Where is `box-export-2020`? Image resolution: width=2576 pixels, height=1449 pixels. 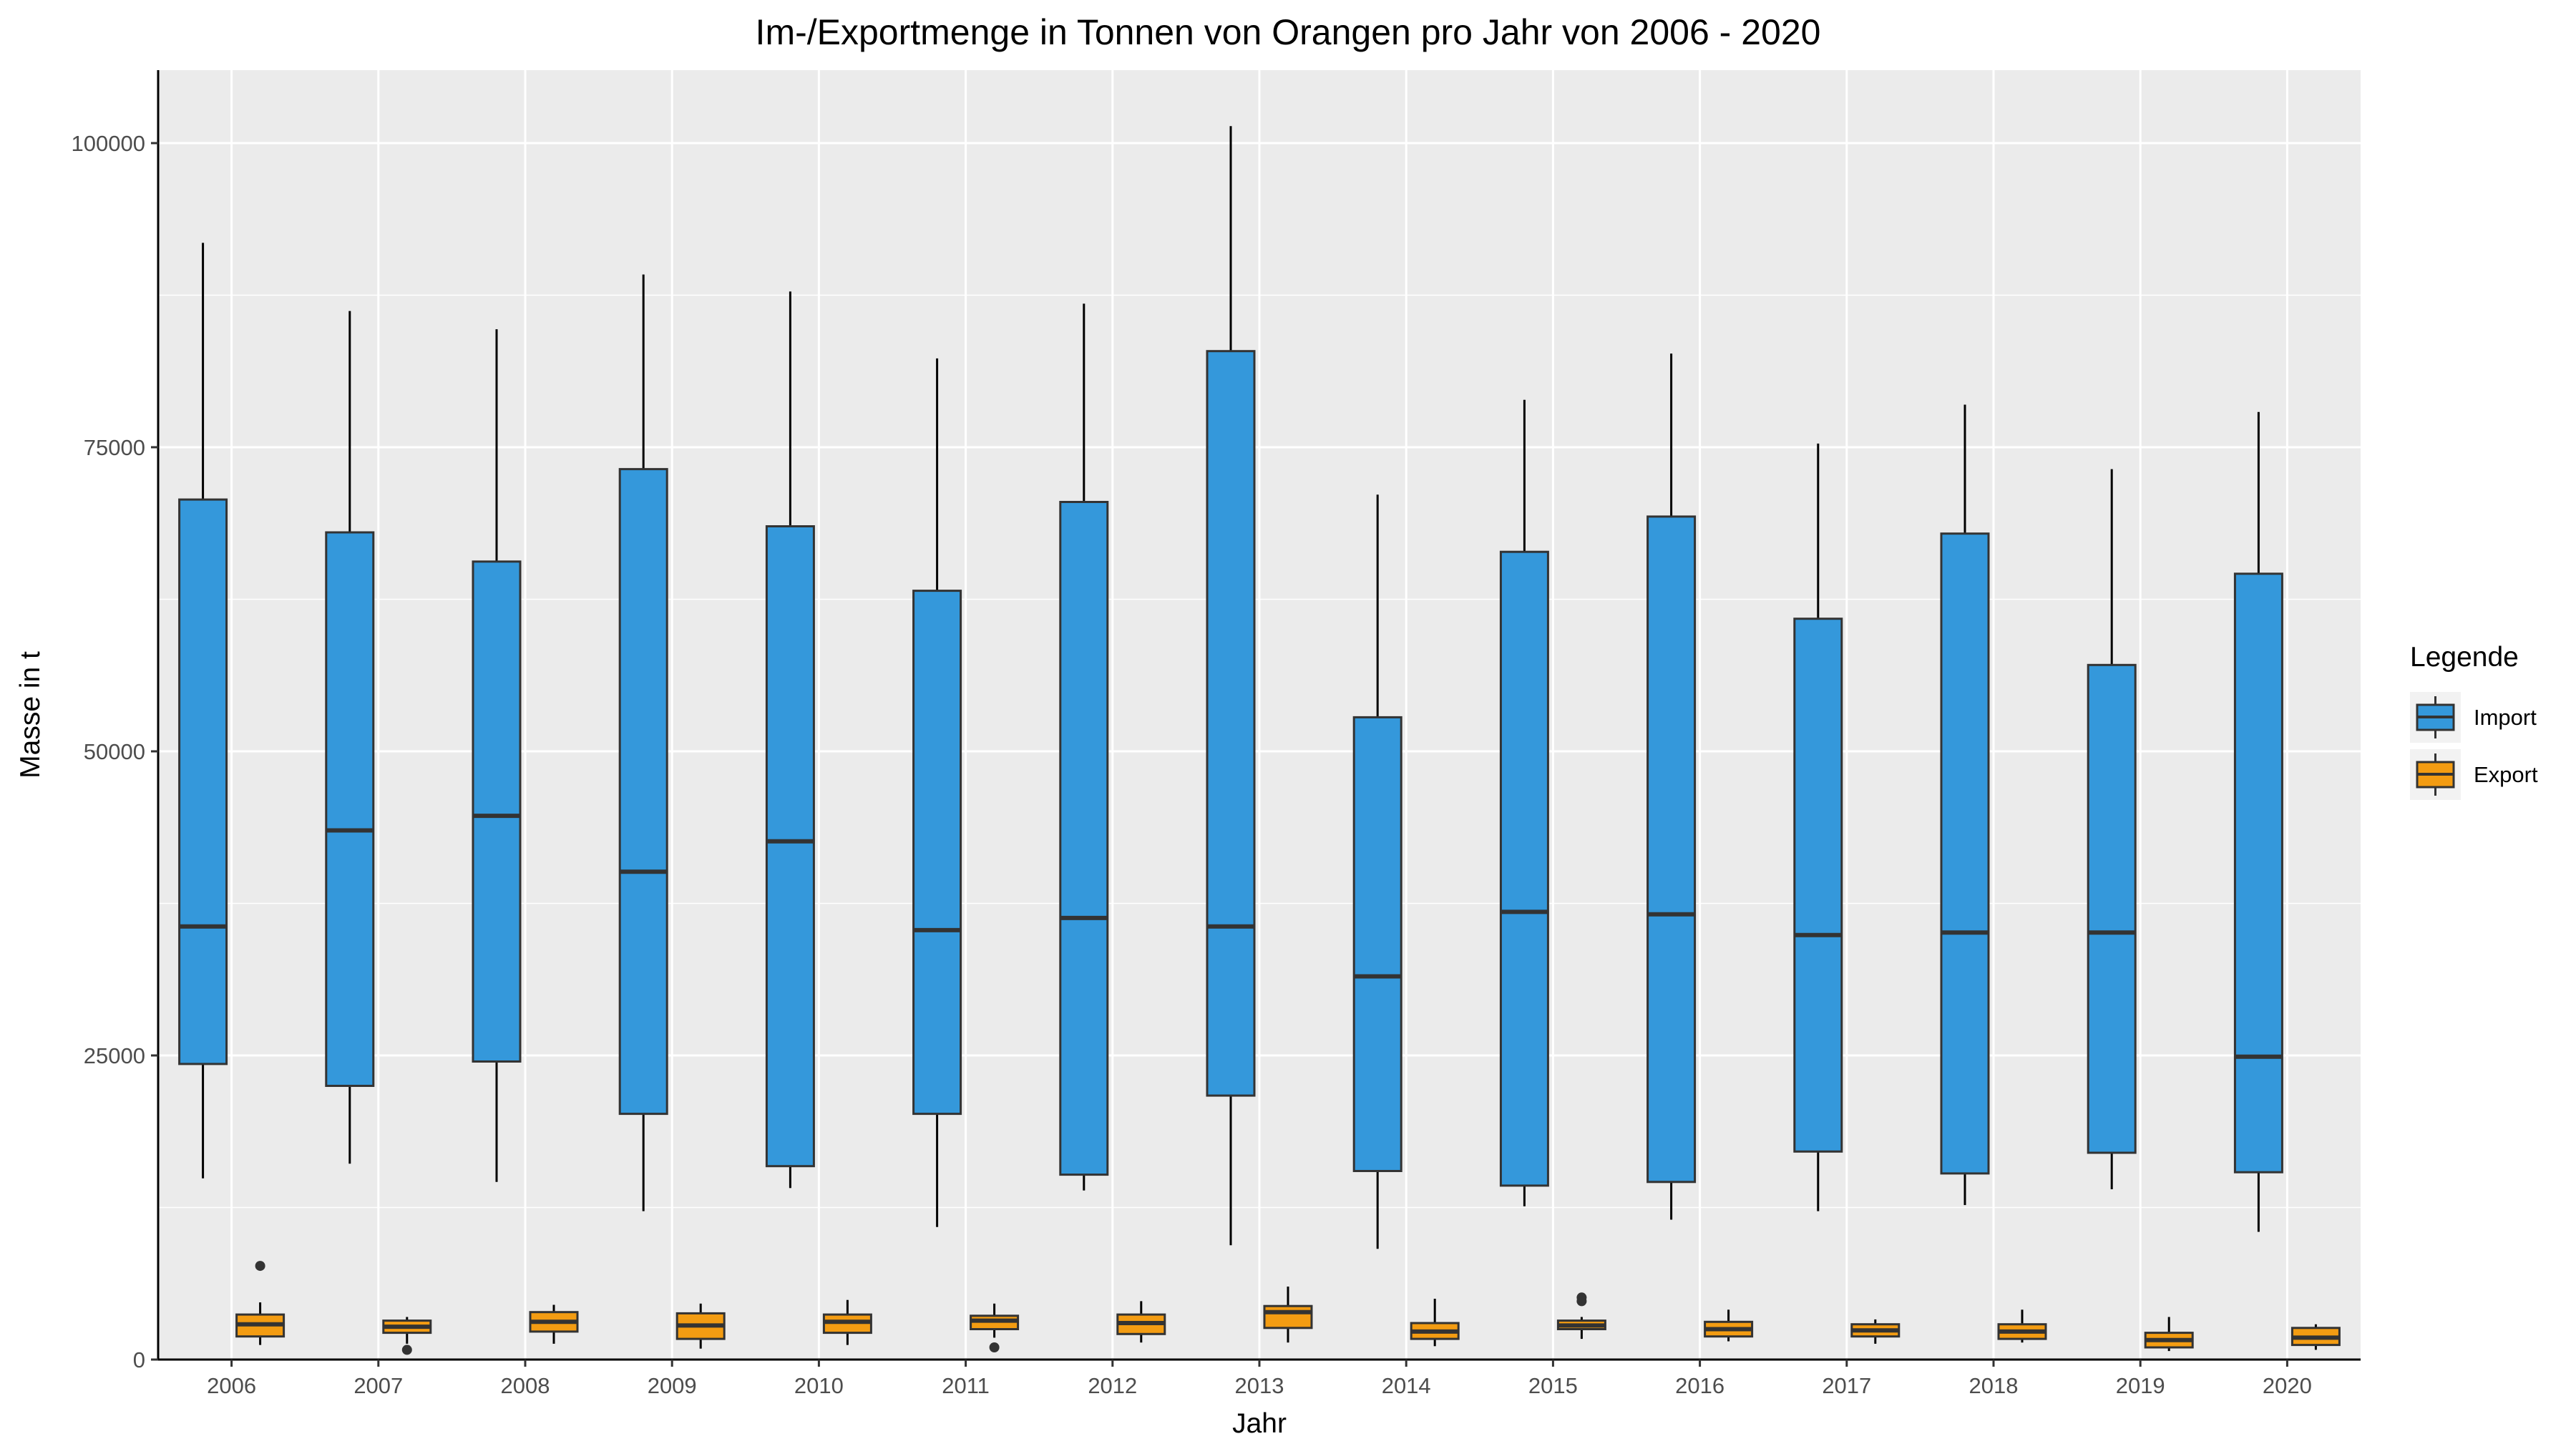
box-export-2020 is located at coordinates (2315, 1337).